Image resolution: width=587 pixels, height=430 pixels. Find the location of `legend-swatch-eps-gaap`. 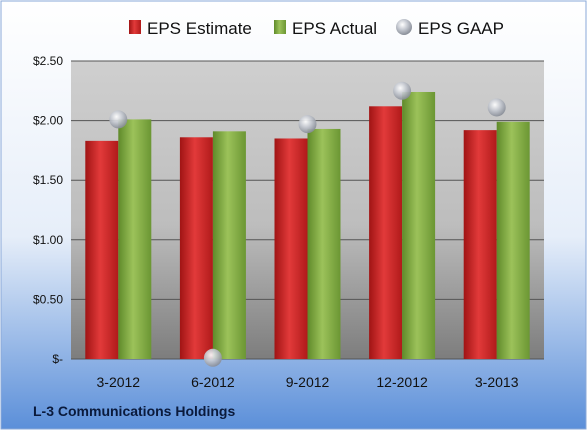

legend-swatch-eps-gaap is located at coordinates (404, 27).